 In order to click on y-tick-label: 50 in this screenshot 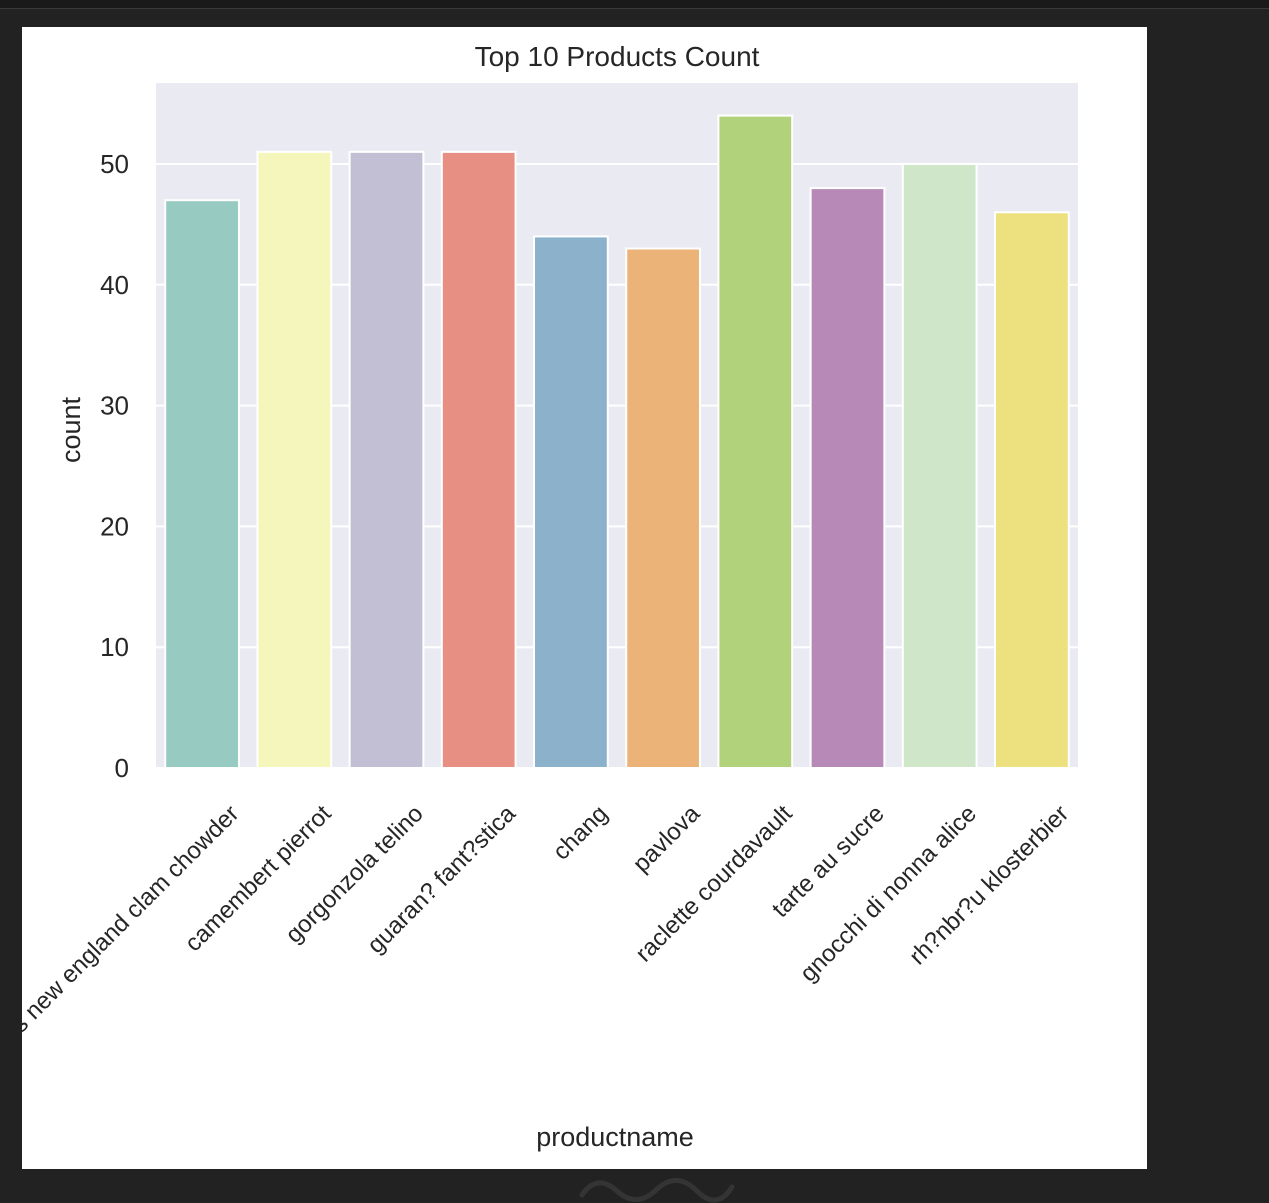, I will do `click(114, 164)`.